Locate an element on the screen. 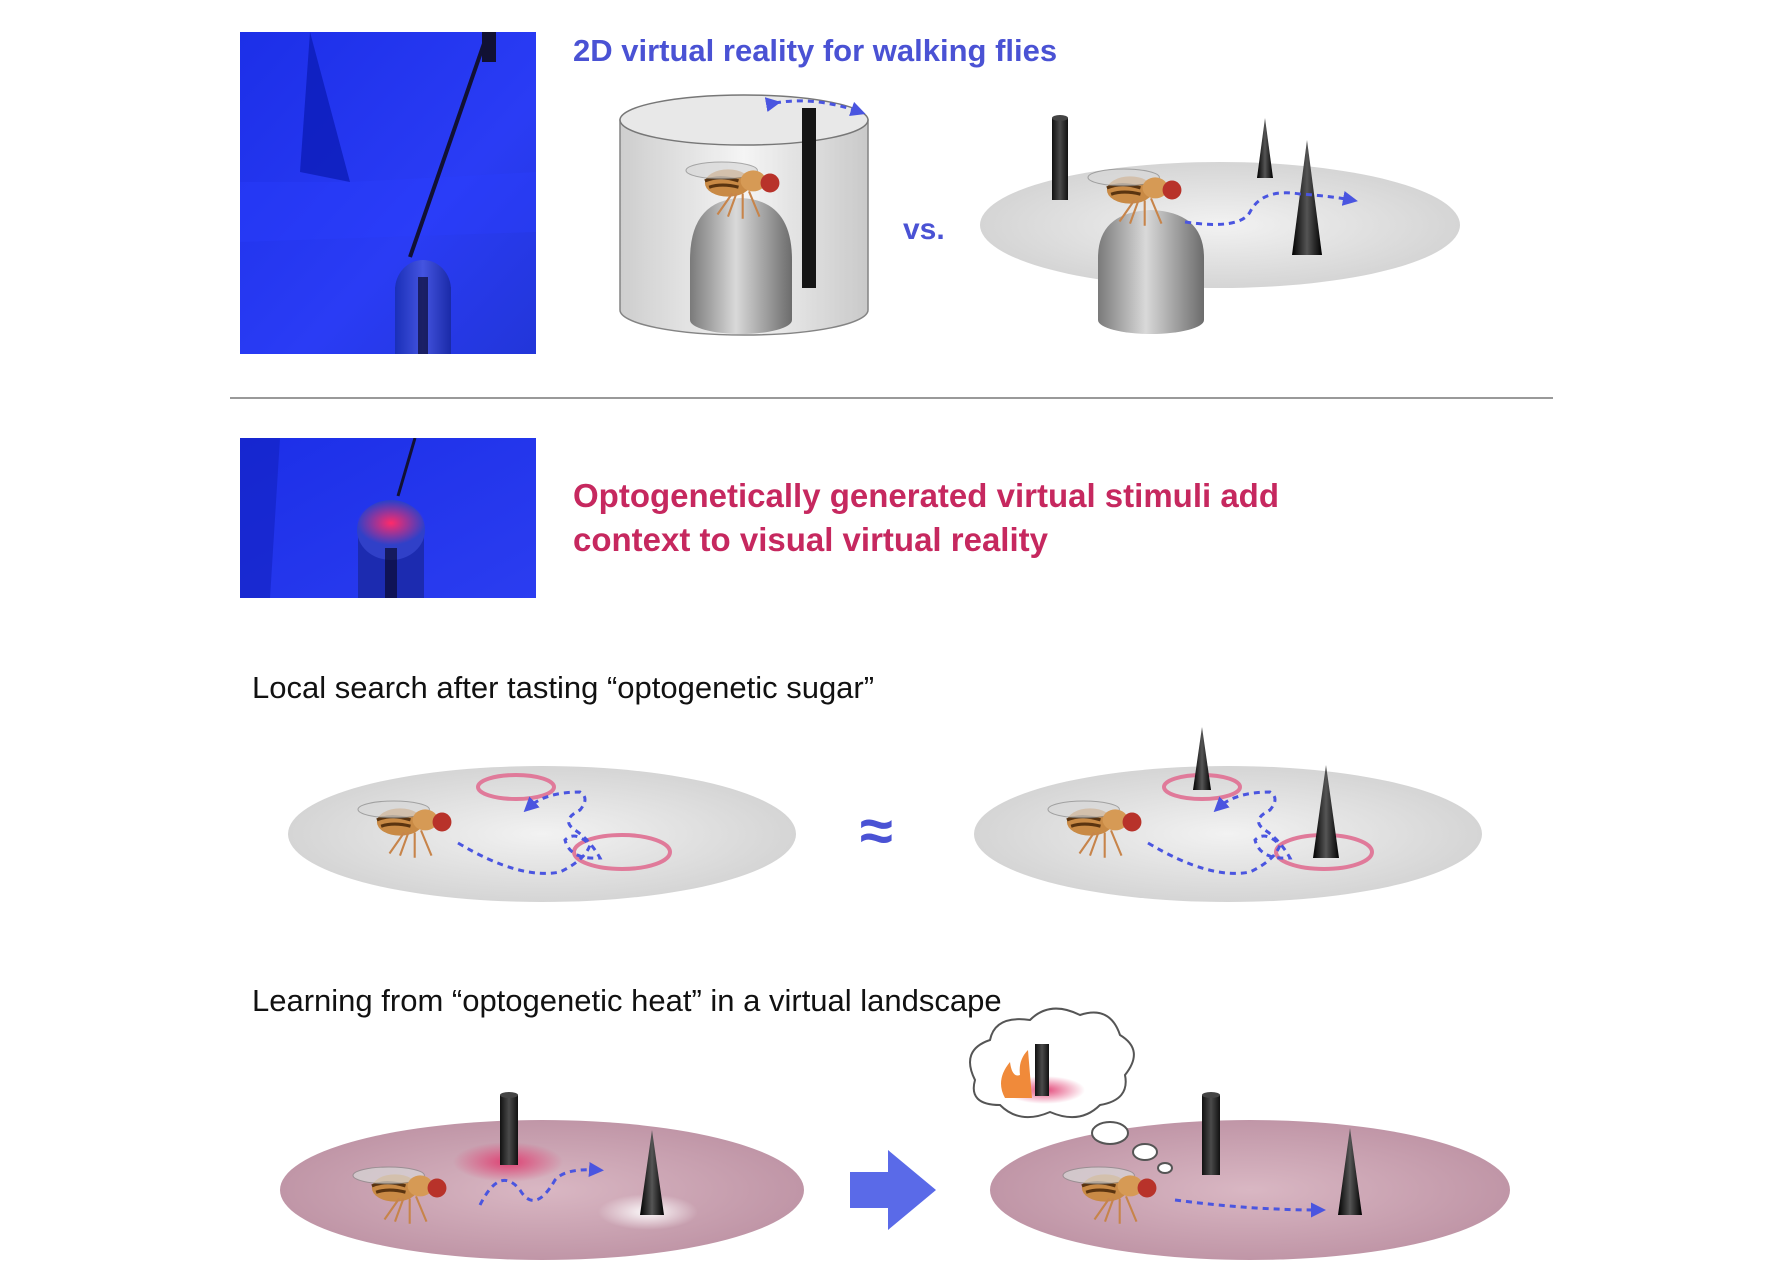 Image resolution: width=1767 pixels, height=1267 pixels. vs-label: vs. is located at coordinates (924, 229).